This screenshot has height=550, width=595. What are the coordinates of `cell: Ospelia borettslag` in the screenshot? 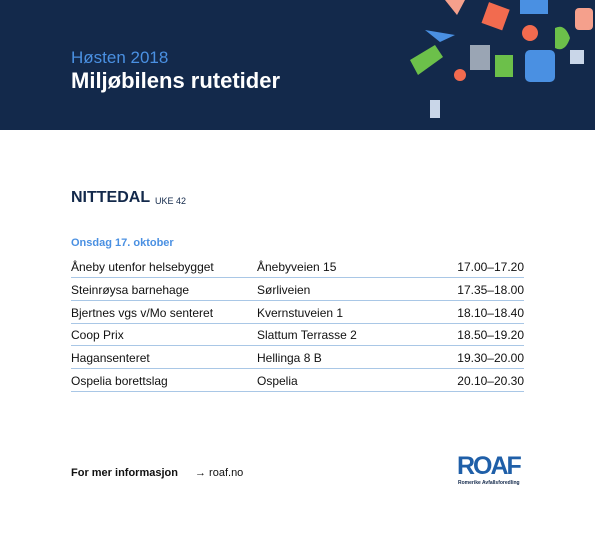 It's located at (119, 381).